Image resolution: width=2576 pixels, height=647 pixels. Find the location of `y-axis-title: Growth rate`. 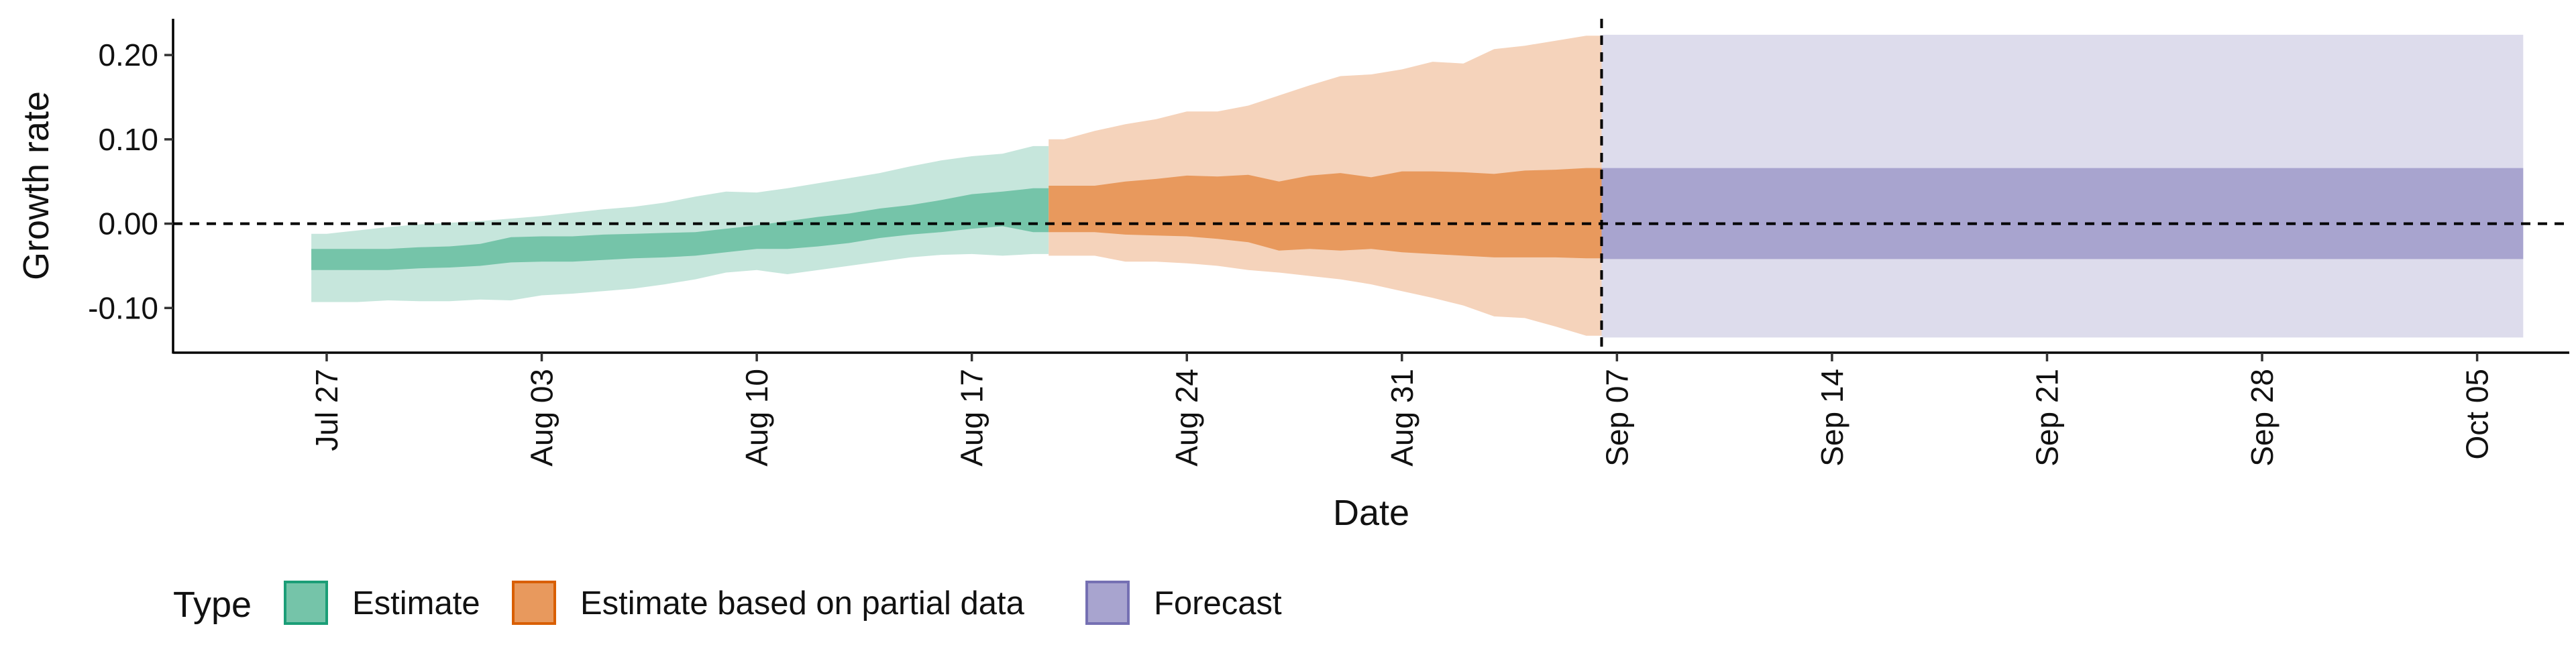

y-axis-title: Growth rate is located at coordinates (36, 185).